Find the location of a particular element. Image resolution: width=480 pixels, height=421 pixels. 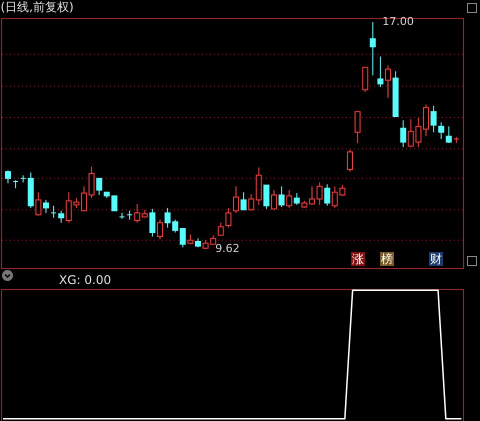

chart-title: XG: 0.00 is located at coordinates (85, 280).